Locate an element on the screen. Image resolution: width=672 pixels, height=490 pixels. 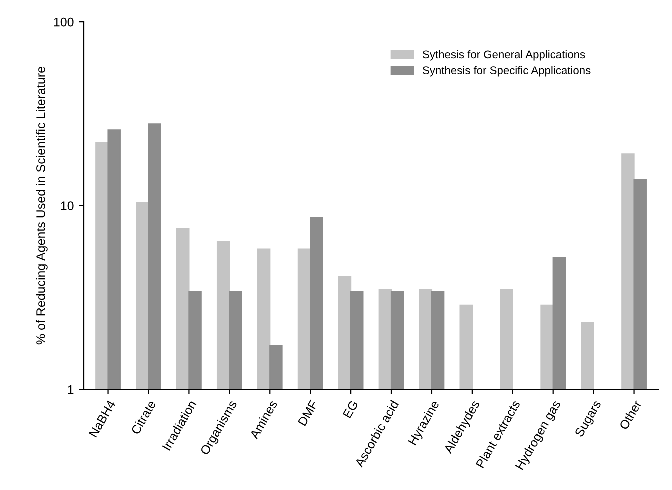
y-tick-label: 10 is located at coordinates (67, 206).